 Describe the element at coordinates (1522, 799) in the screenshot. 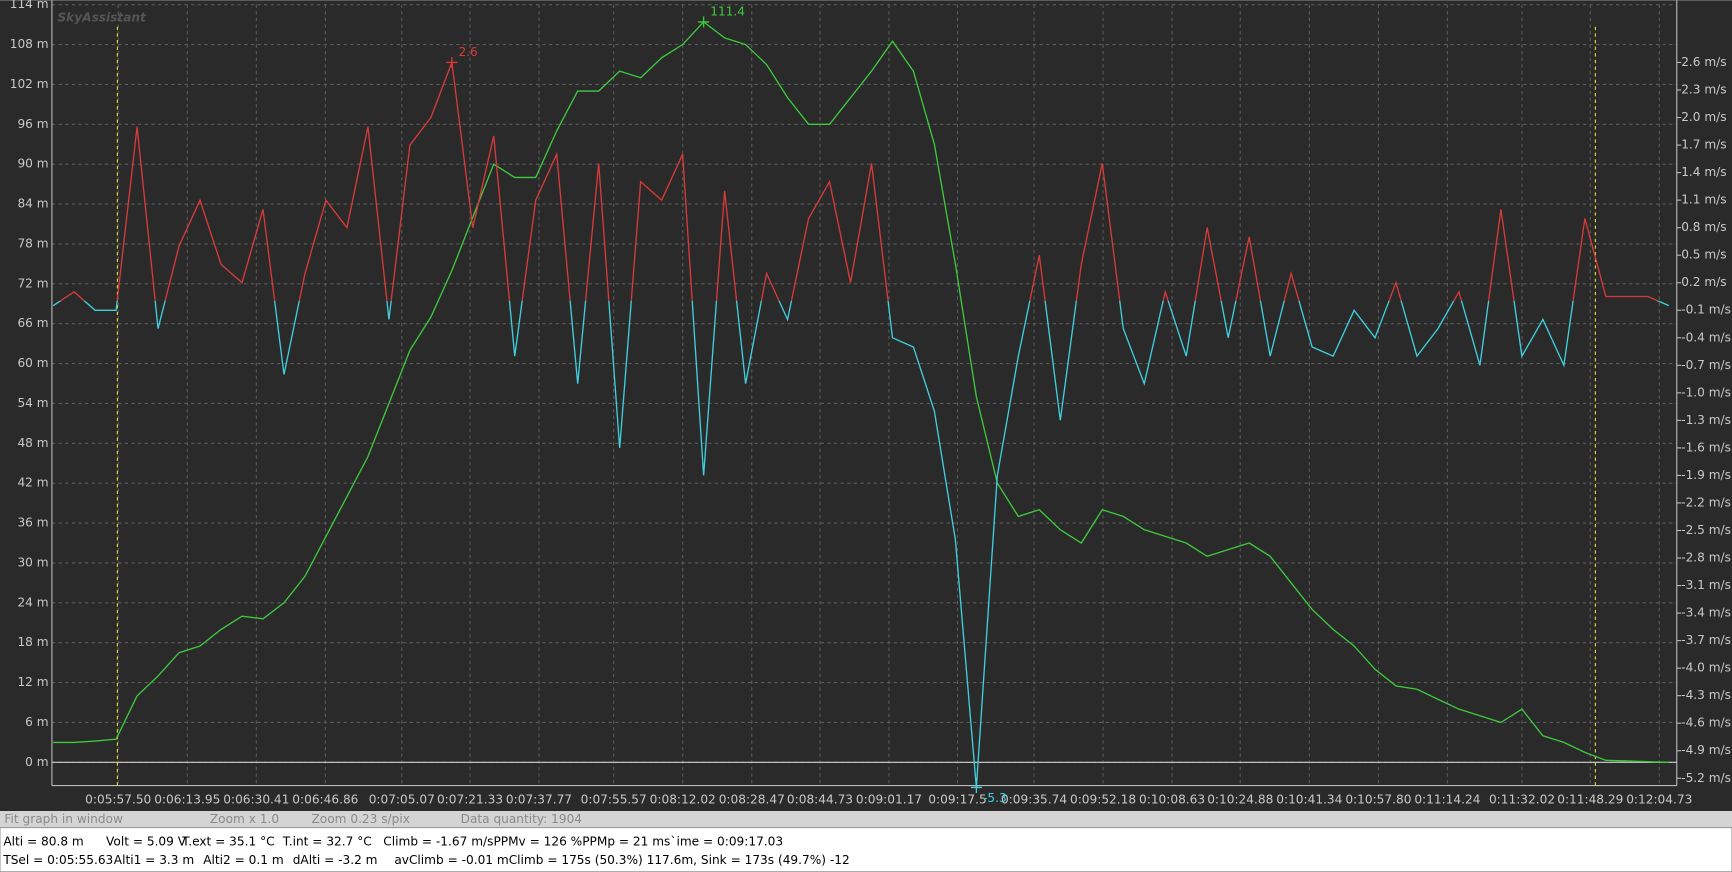

I see `x-tick-label: 0:11:32.02` at that location.